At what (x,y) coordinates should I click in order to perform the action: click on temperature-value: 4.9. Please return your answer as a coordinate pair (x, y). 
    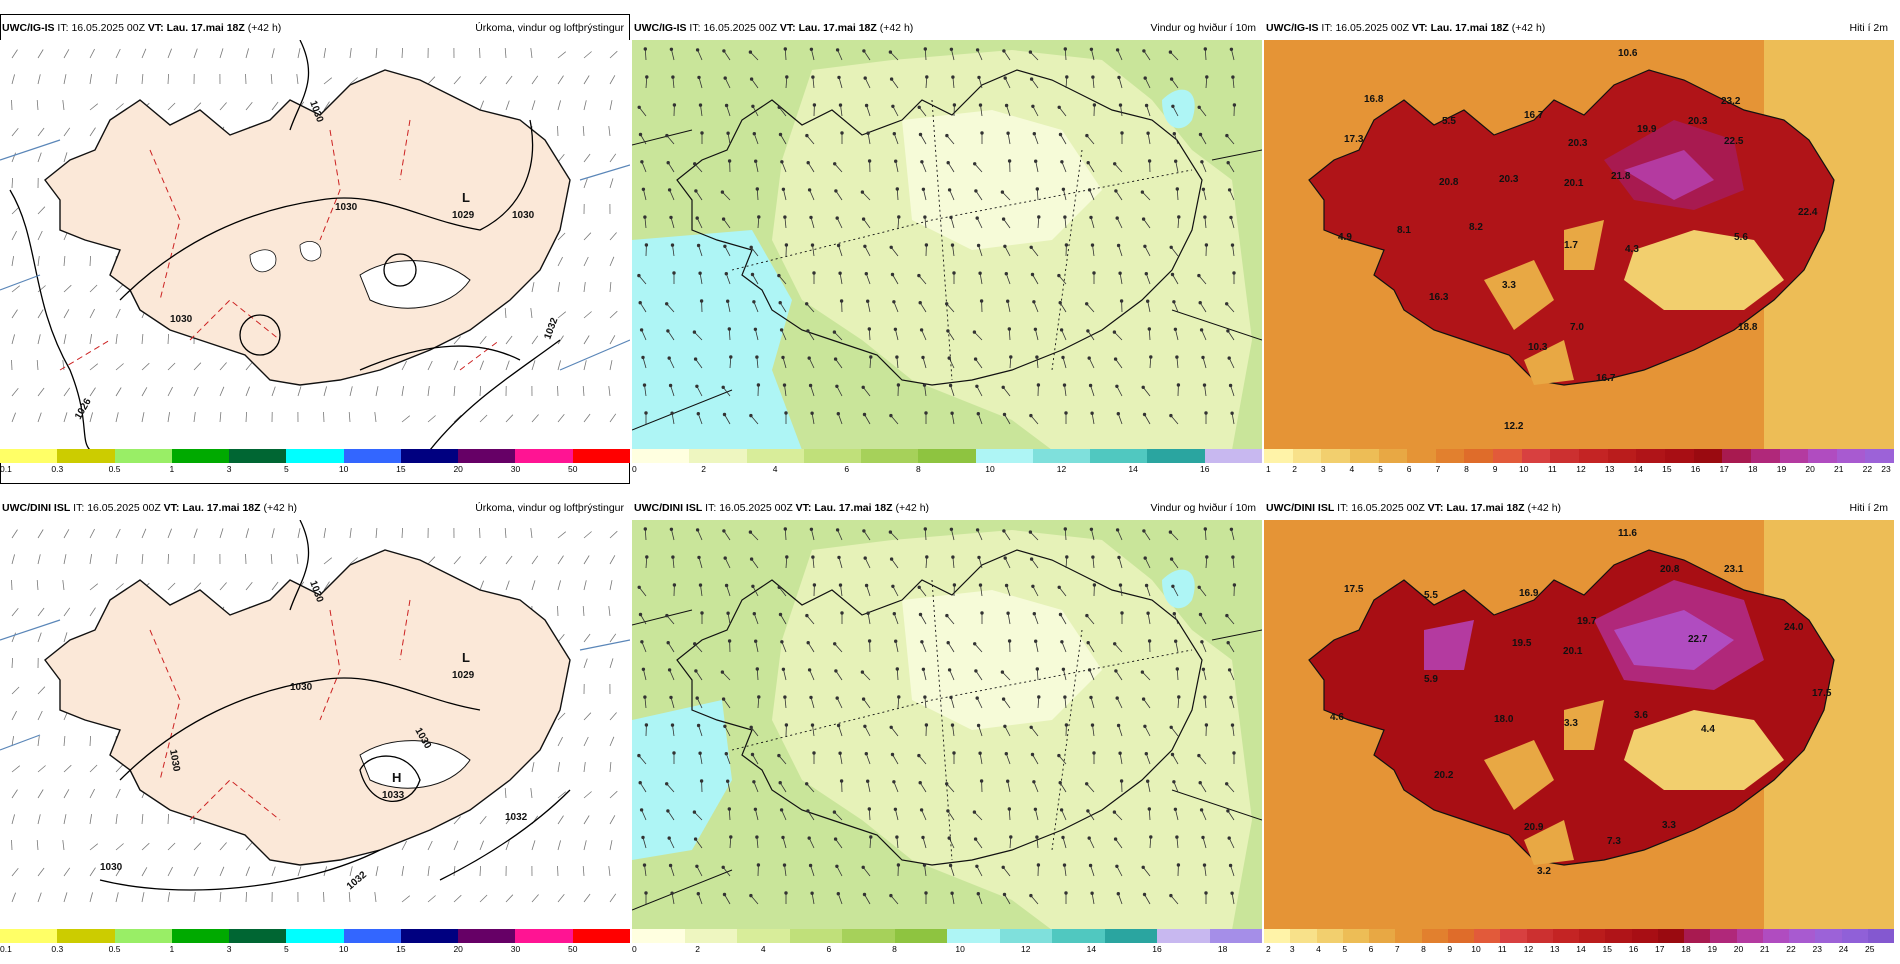
    Looking at the image, I should click on (1345, 237).